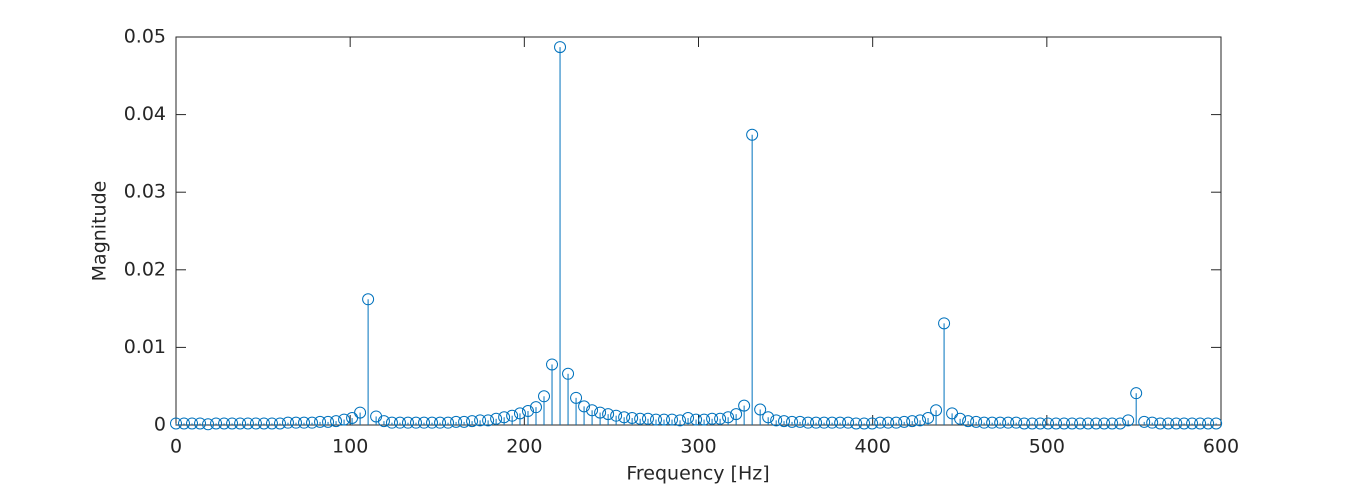 Image resolution: width=1350 pixels, height=488 pixels. What do you see at coordinates (1221, 447) in the screenshot?
I see `x-tick-label: 600` at bounding box center [1221, 447].